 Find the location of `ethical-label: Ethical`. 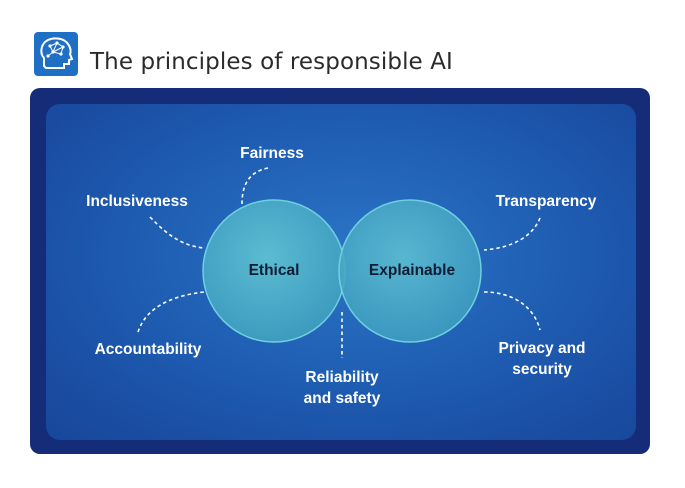

ethical-label: Ethical is located at coordinates (274, 270).